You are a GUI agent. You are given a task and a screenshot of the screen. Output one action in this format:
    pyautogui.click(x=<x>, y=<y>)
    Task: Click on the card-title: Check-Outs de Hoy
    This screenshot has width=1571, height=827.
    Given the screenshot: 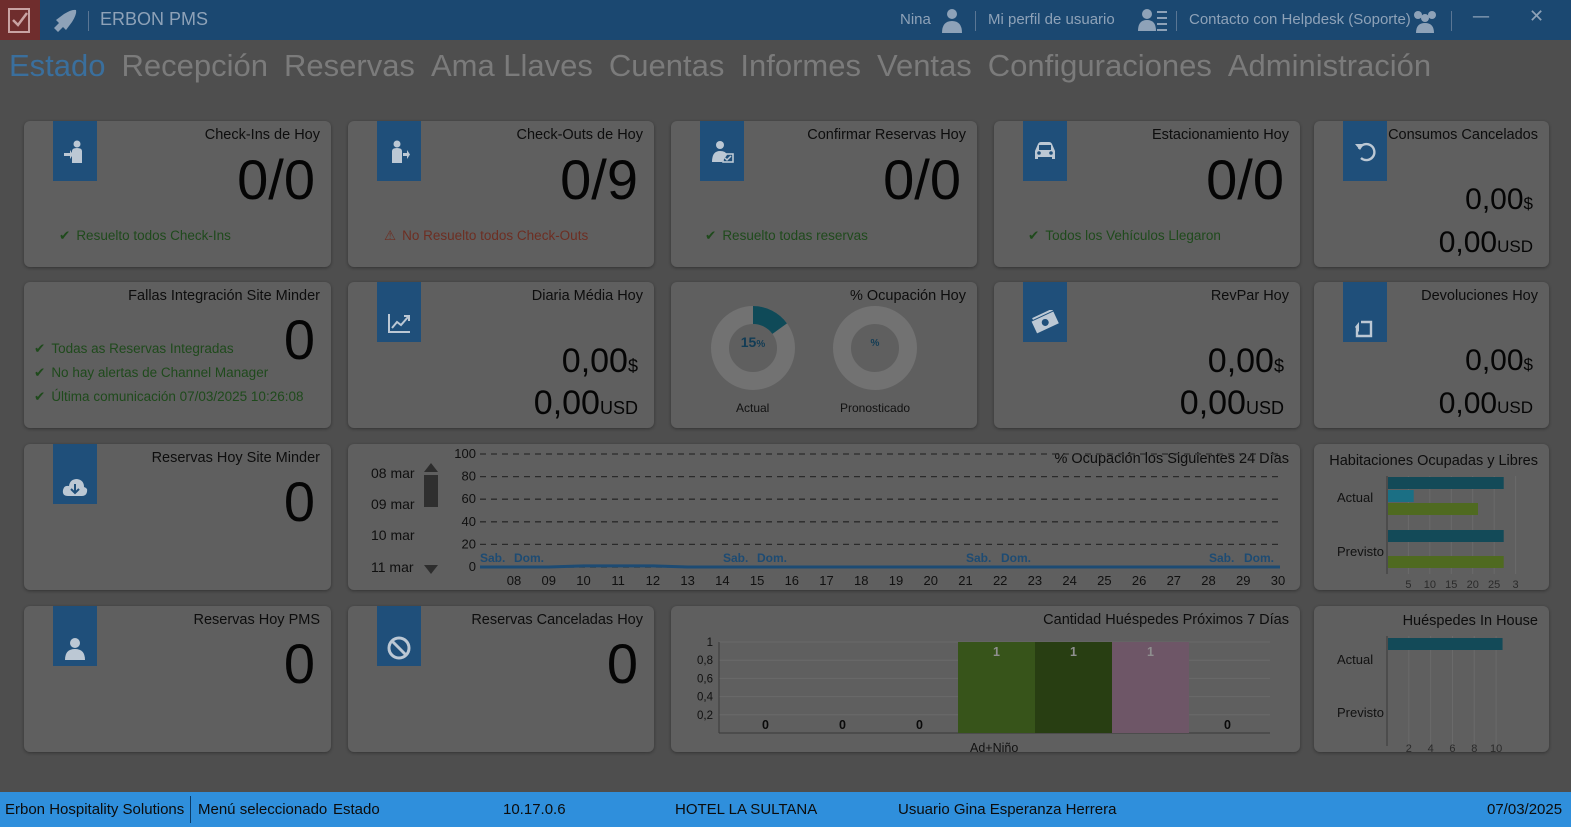 What is the action you would take?
    pyautogui.click(x=579, y=135)
    